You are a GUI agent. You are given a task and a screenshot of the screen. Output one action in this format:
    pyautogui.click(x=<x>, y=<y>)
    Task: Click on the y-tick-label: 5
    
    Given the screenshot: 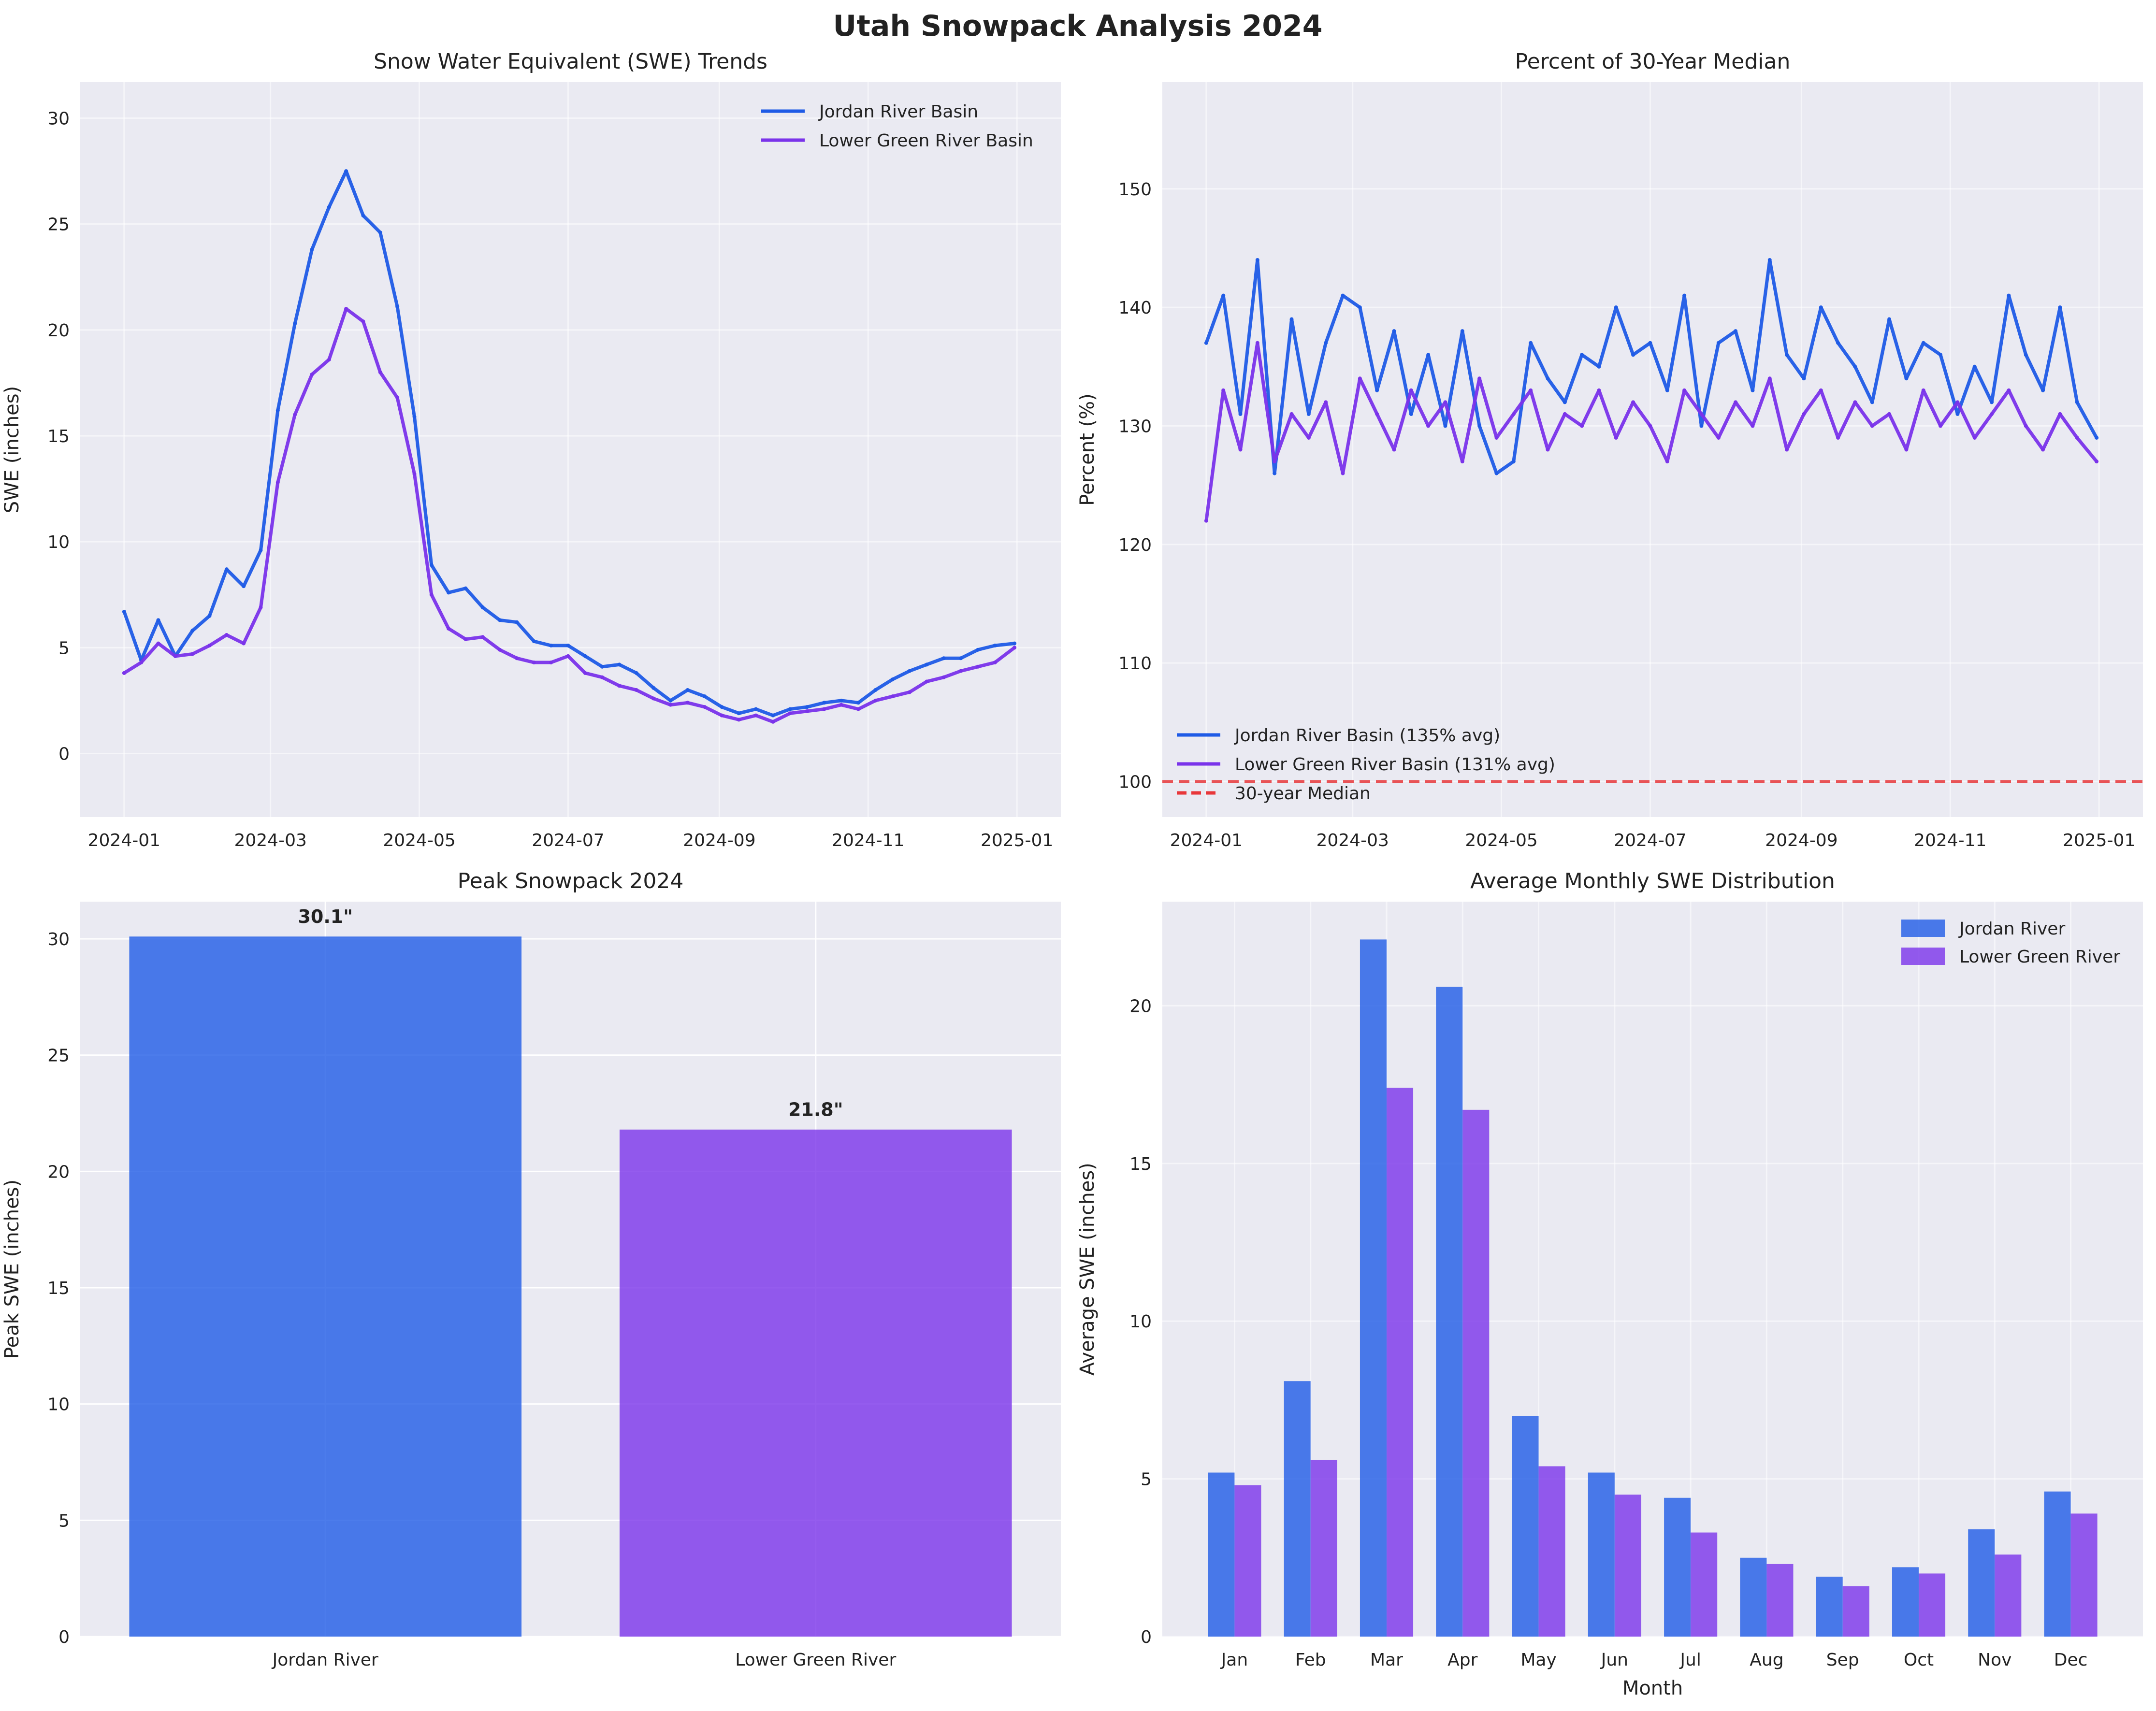 What is the action you would take?
    pyautogui.click(x=64, y=1521)
    